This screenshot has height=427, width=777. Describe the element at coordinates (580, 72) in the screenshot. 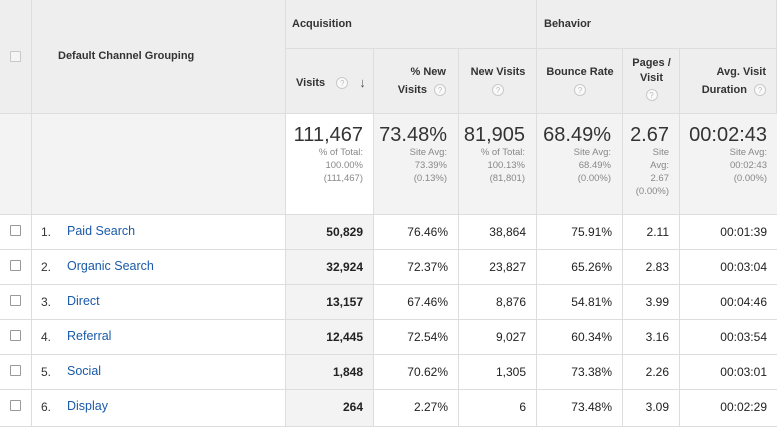

I see `col-bounce-rate-label: Bounce Rate` at that location.